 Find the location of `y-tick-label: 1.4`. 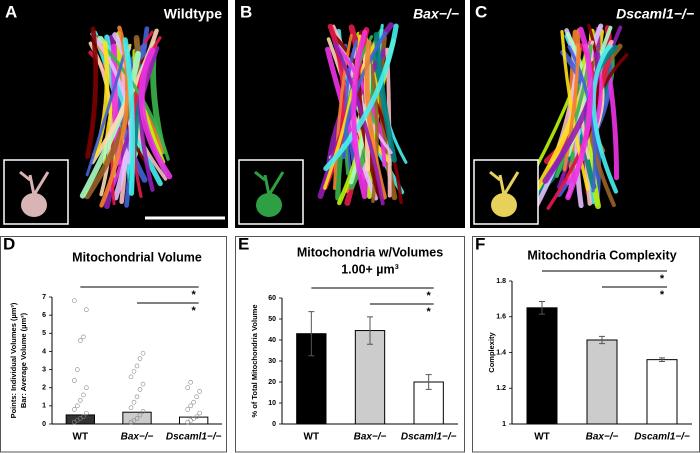

y-tick-label: 1.4 is located at coordinates (501, 352).